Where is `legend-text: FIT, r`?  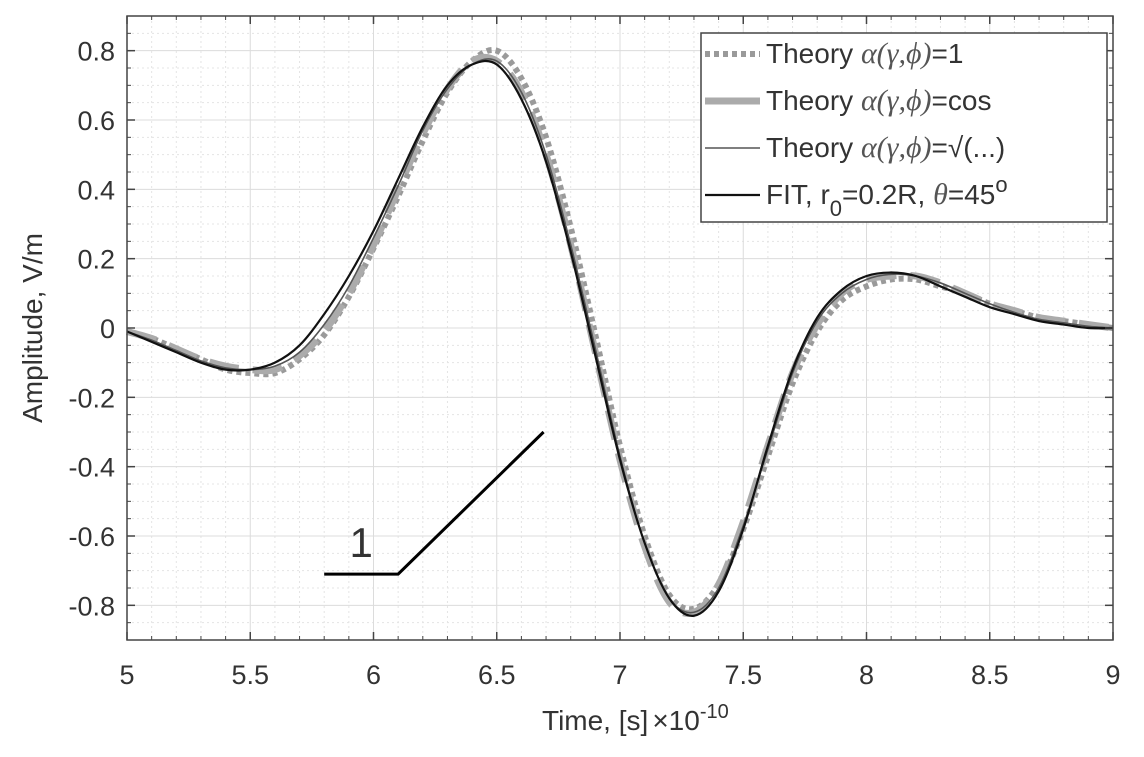
legend-text: FIT, r is located at coordinates (798, 194).